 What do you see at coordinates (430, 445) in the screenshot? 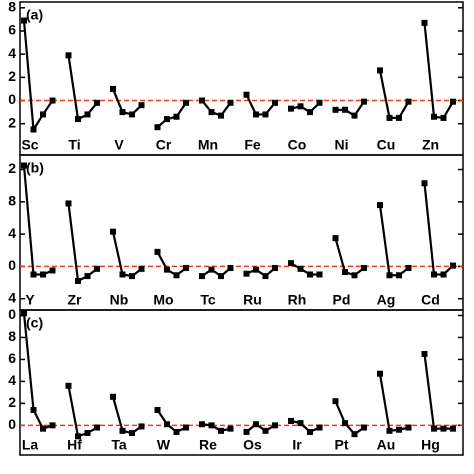
I see `x-tick-label: Hg` at bounding box center [430, 445].